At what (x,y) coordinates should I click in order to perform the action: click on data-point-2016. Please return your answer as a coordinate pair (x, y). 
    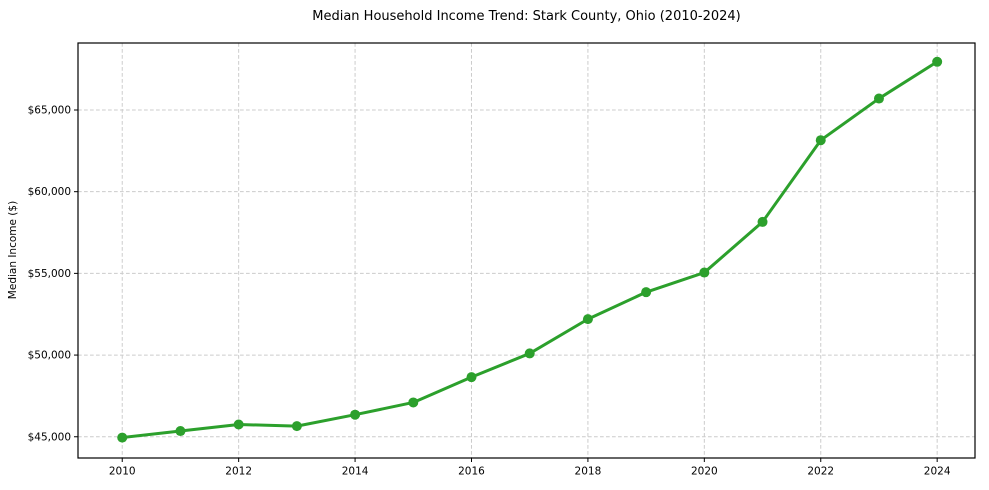
    Looking at the image, I should click on (471, 377).